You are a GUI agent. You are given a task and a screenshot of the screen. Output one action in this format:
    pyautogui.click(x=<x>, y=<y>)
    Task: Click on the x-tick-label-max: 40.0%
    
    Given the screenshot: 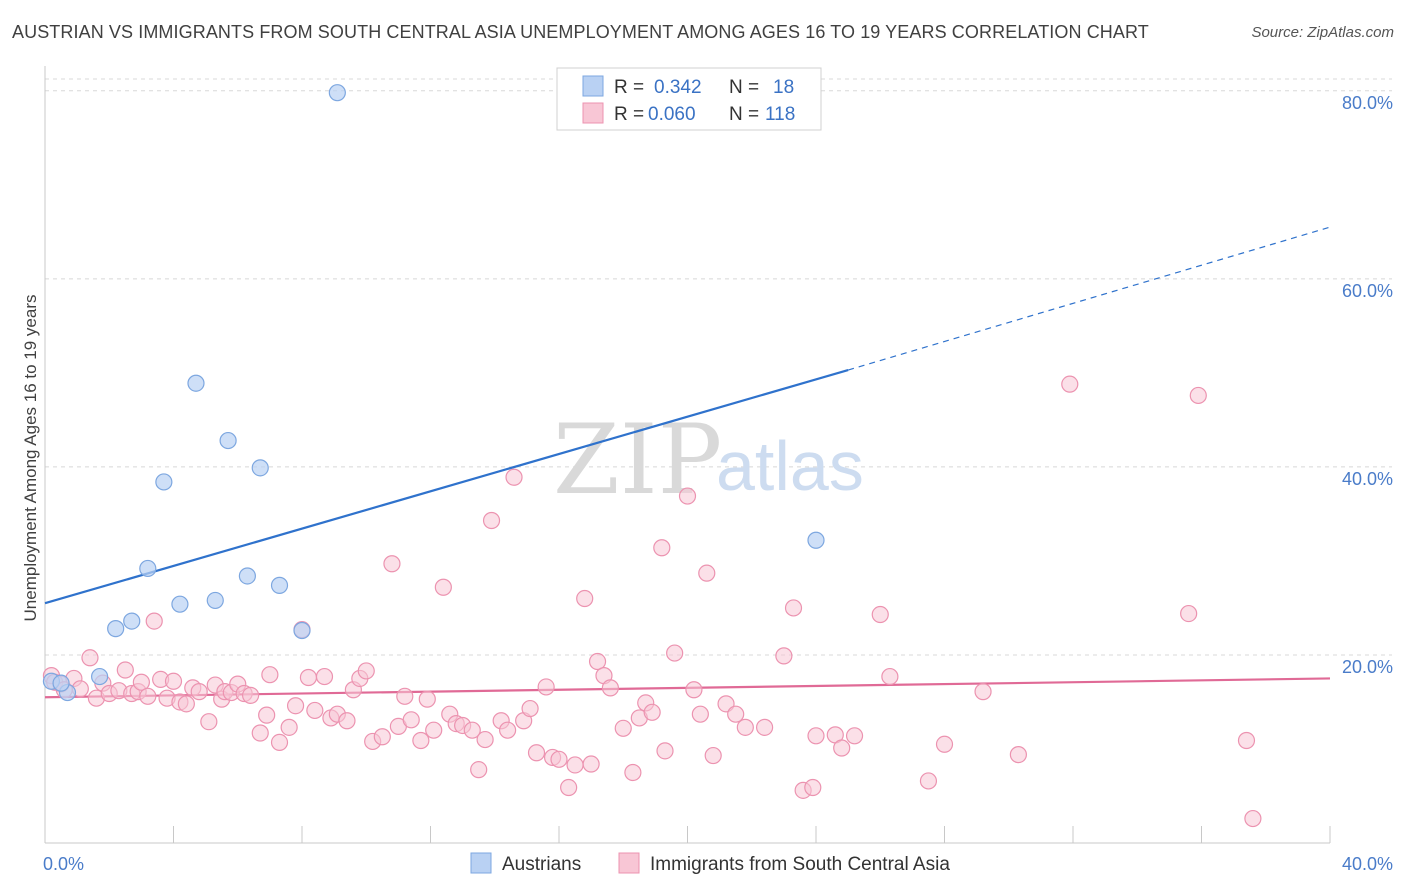 What is the action you would take?
    pyautogui.click(x=1367, y=864)
    